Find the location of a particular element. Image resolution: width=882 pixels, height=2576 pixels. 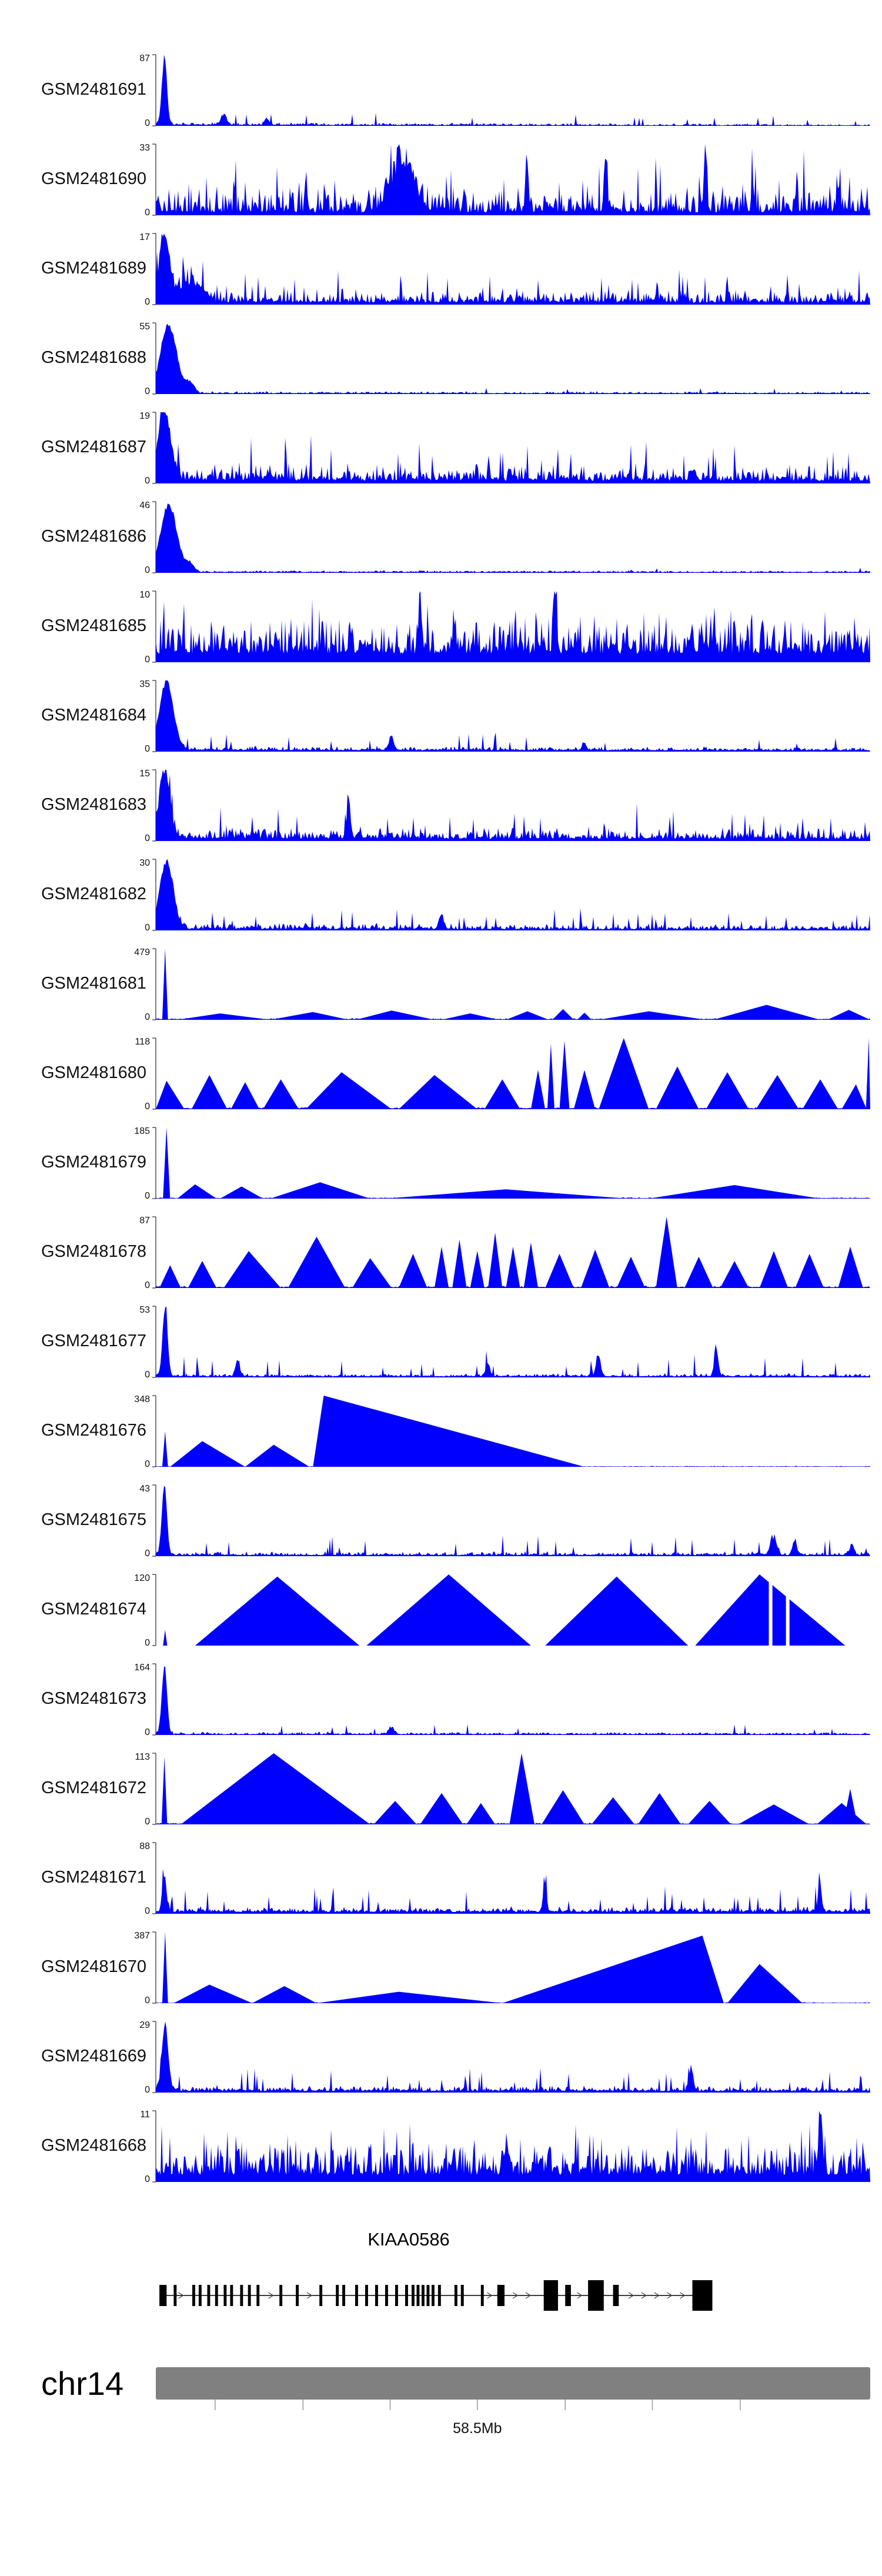

track-ymax-label: 164 is located at coordinates (142, 1668).